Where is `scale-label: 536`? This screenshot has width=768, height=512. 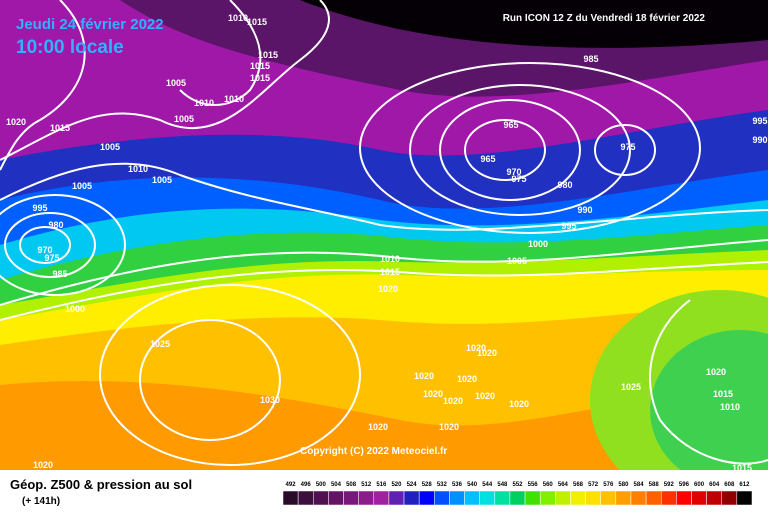 scale-label: 536 is located at coordinates (457, 485).